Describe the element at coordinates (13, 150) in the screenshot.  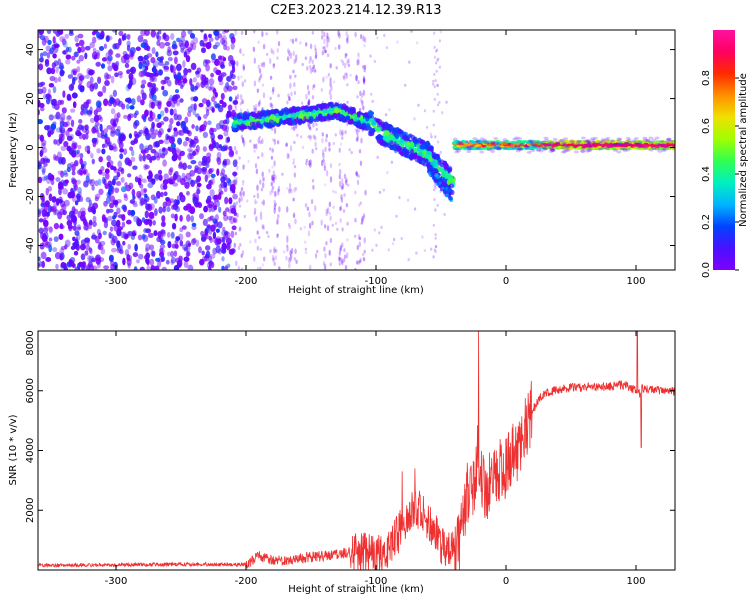
I see `spectrogram-y-axis-label: Frequency (Hz)` at that location.